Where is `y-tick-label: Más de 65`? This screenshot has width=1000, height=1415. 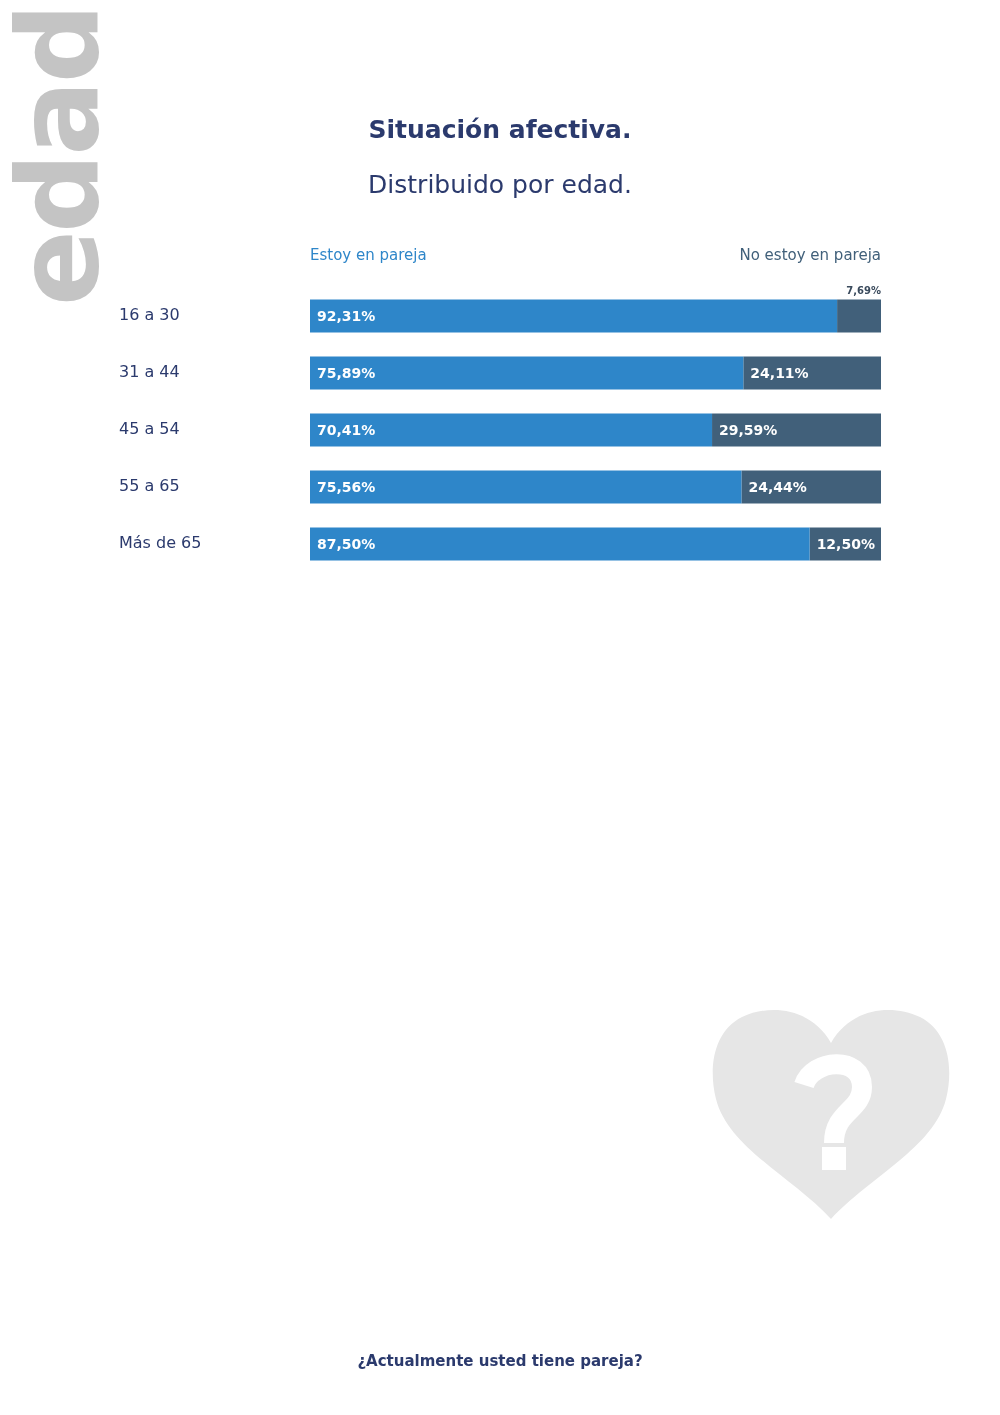 y-tick-label: Más de 65 is located at coordinates (160, 543).